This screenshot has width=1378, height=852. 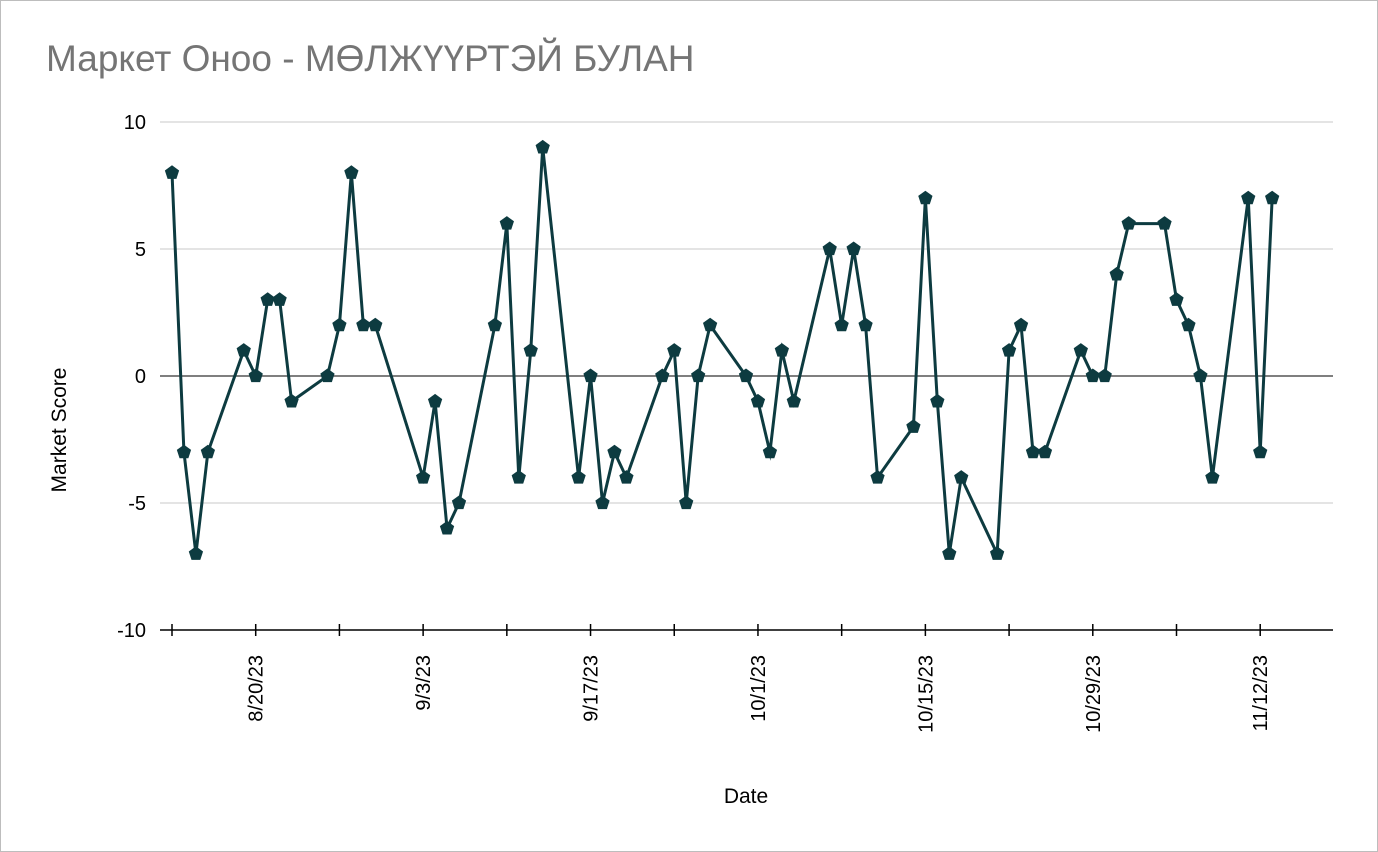 What do you see at coordinates (759, 688) in the screenshot?
I see `x-tick-label: 10/1/23` at bounding box center [759, 688].